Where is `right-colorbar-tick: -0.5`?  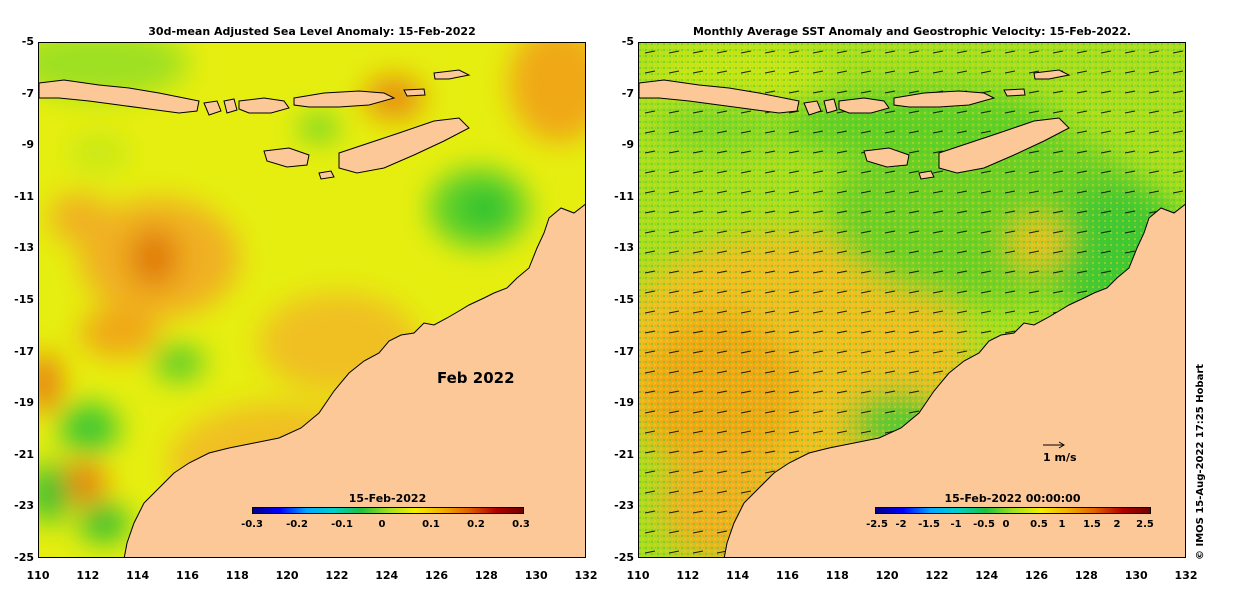 right-colorbar-tick: -0.5 is located at coordinates (984, 524).